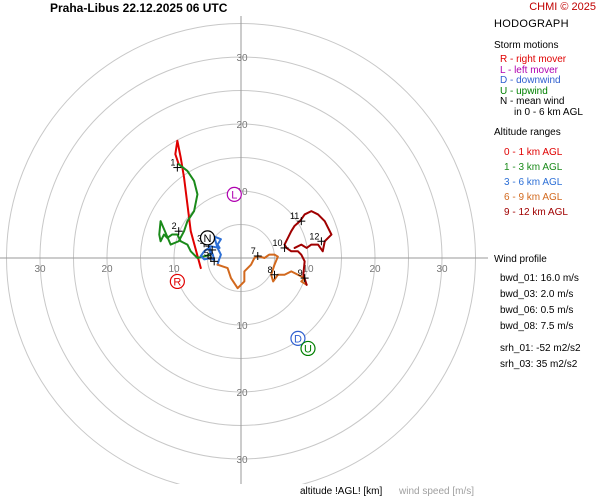 The width and height of the screenshot is (600, 500). What do you see at coordinates (531, 24) in the screenshot?
I see `panel-title: HODOGRAPH` at bounding box center [531, 24].